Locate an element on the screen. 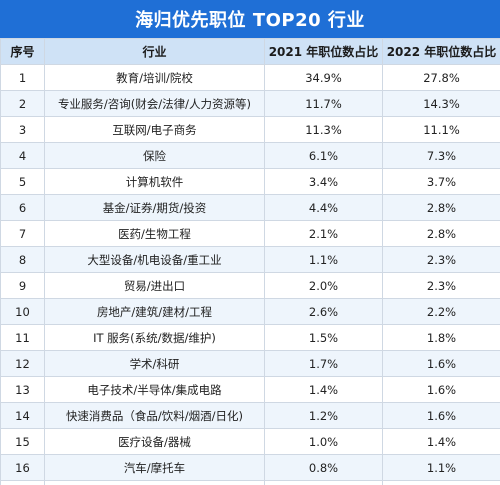 This screenshot has width=500, height=485. page-title: 海归优先职位 TOP20 行业 is located at coordinates (250, 19).